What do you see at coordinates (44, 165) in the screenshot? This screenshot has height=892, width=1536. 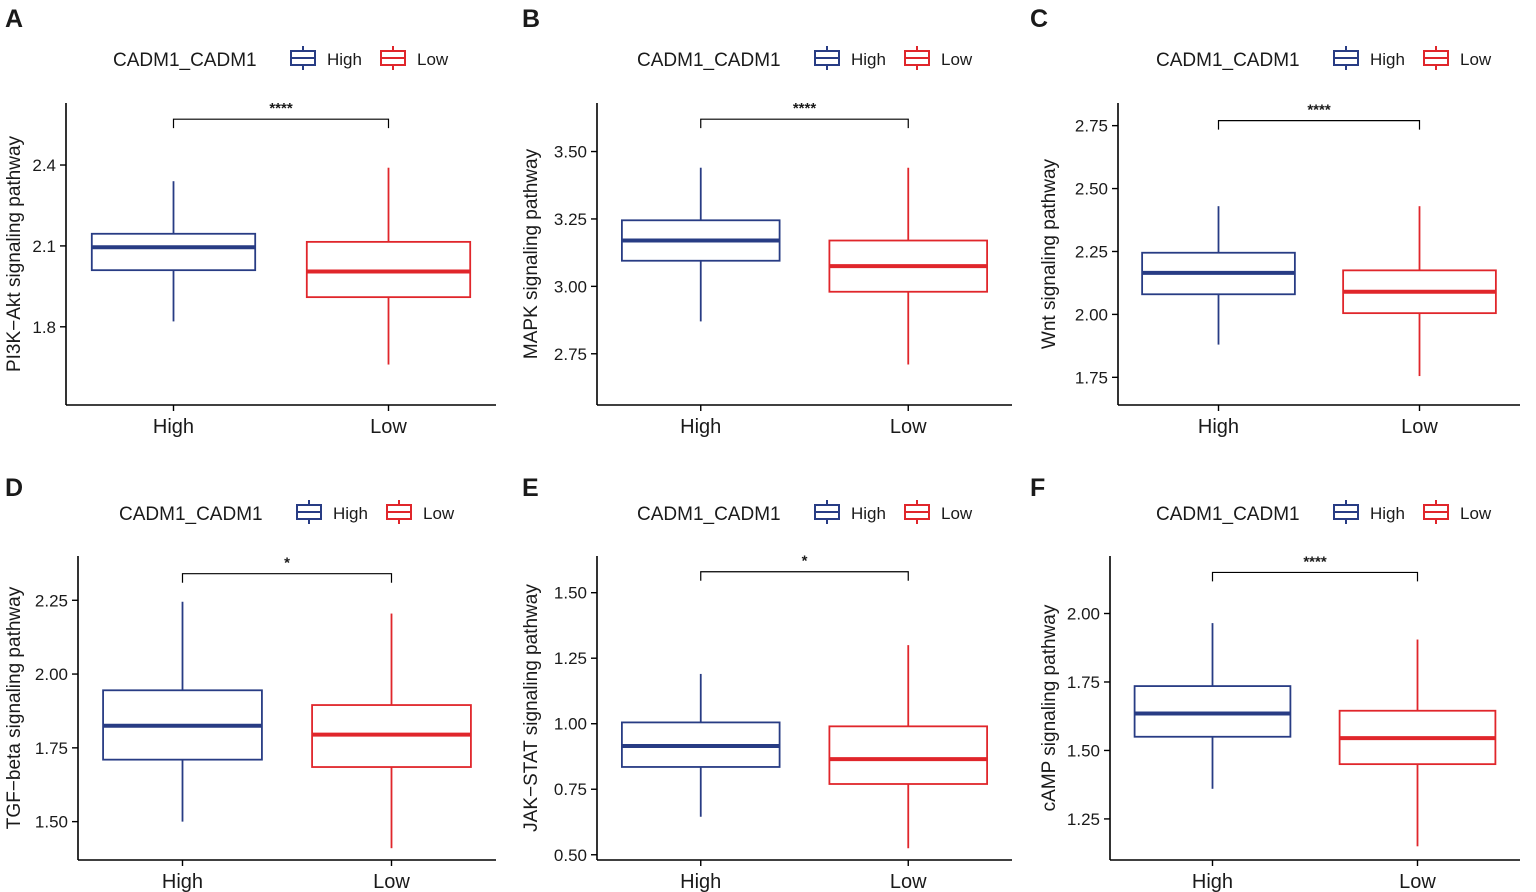 I see `y-tick-label: 2.4` at bounding box center [44, 165].